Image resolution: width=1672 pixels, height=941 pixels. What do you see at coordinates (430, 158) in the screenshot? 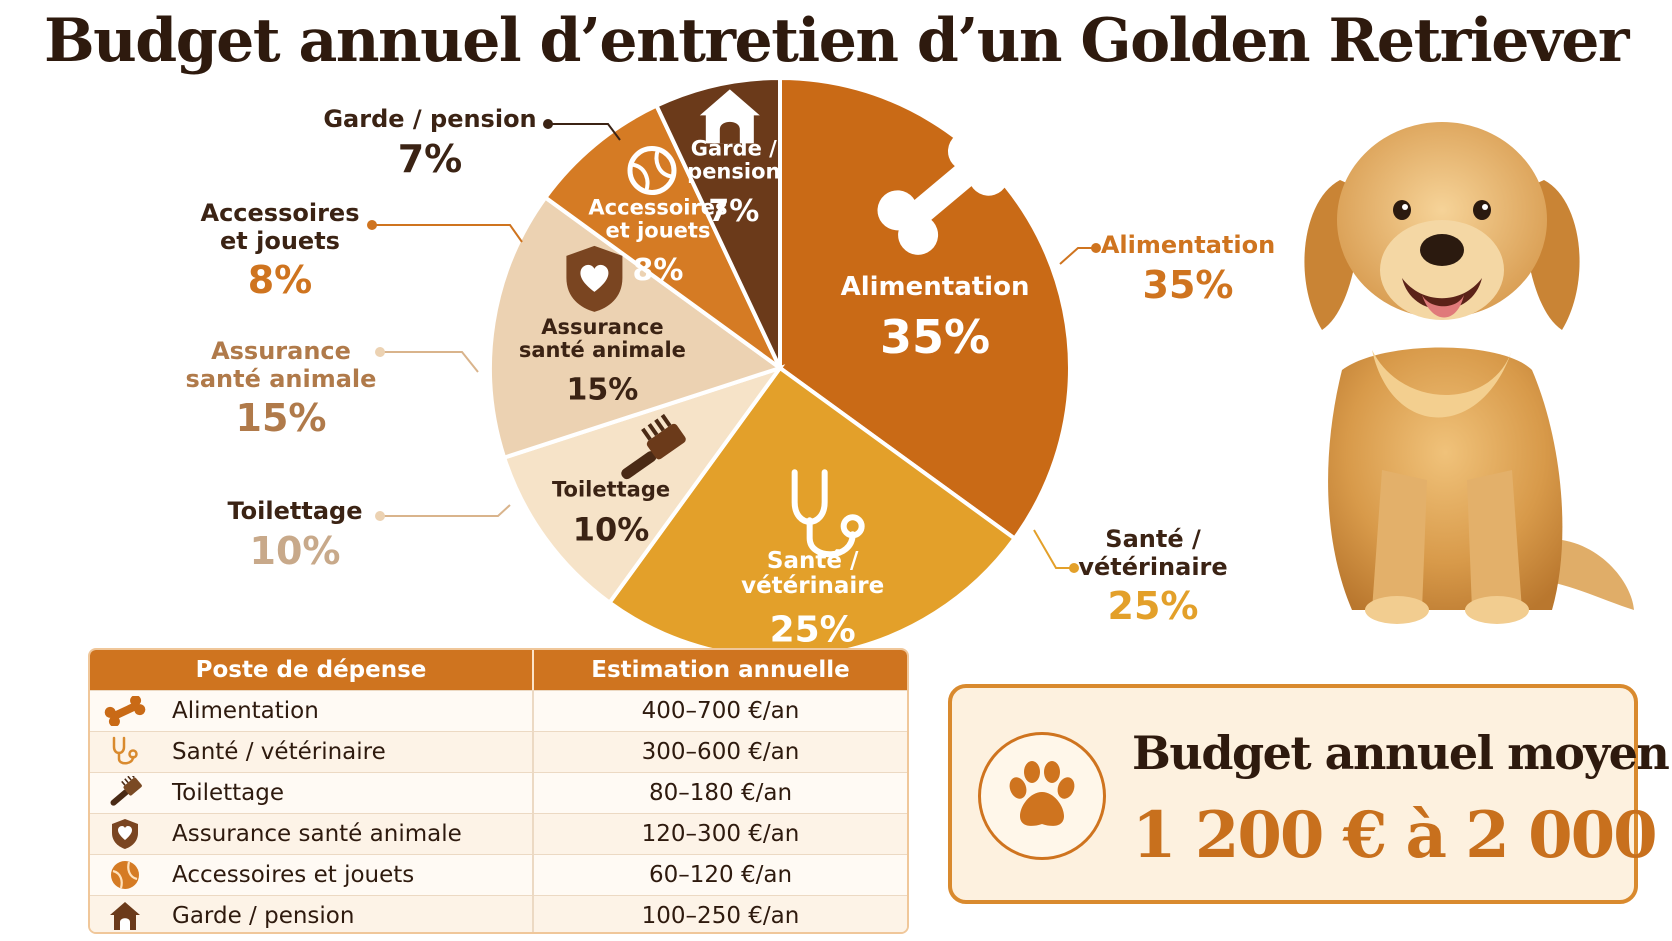
I see `callout-garde-pct: 7%` at bounding box center [430, 158].